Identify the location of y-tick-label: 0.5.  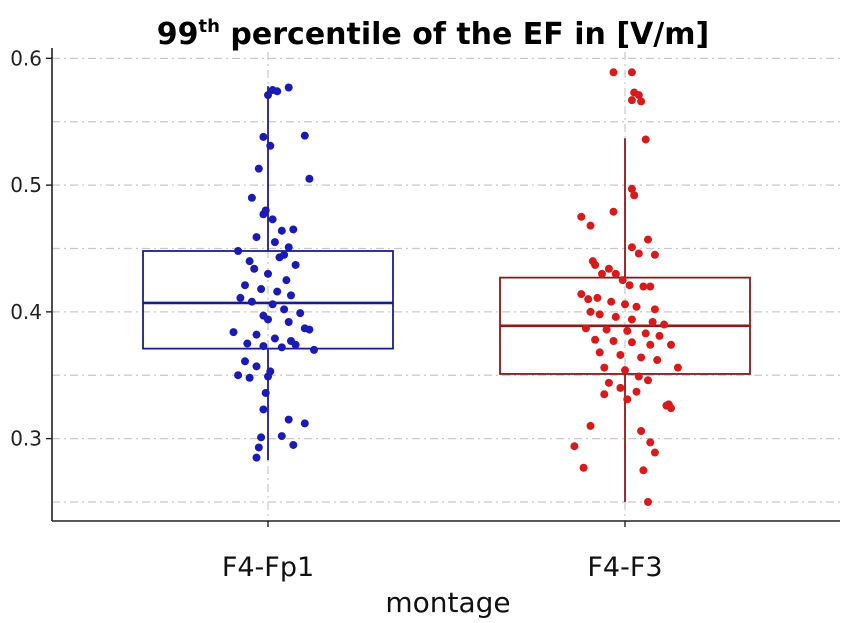
(26, 185).